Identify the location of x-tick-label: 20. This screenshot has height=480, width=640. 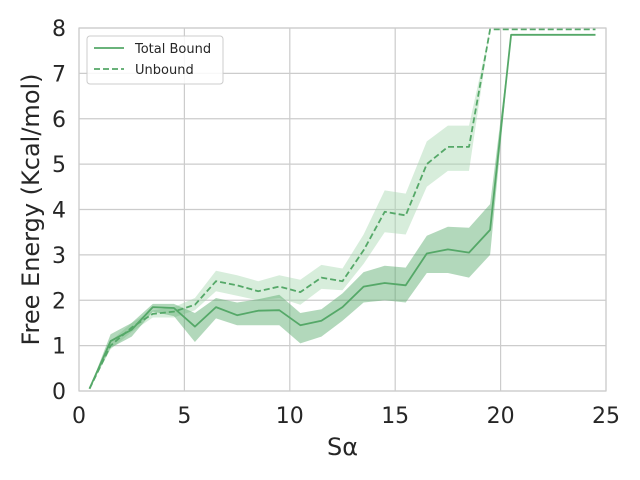
(501, 416).